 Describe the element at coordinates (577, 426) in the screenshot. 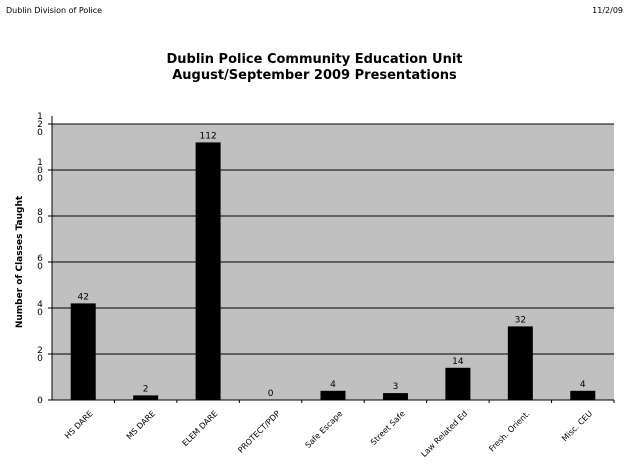

I see `category-label: Misc. CEU` at that location.